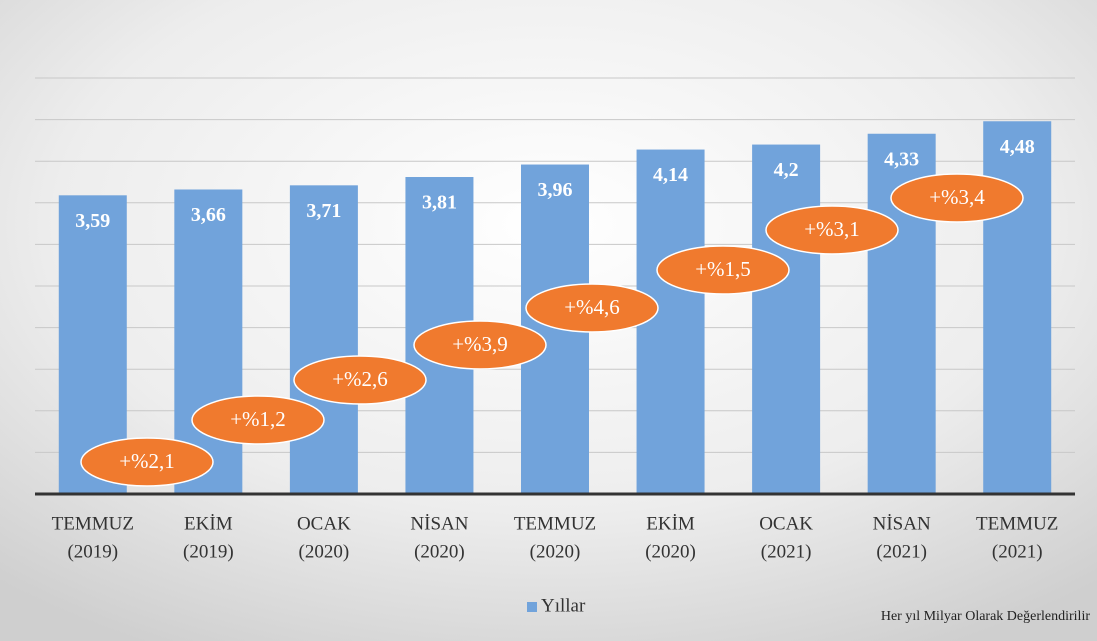 The width and height of the screenshot is (1097, 641). Describe the element at coordinates (670, 175) in the screenshot. I see `value-label: 4,14` at that location.